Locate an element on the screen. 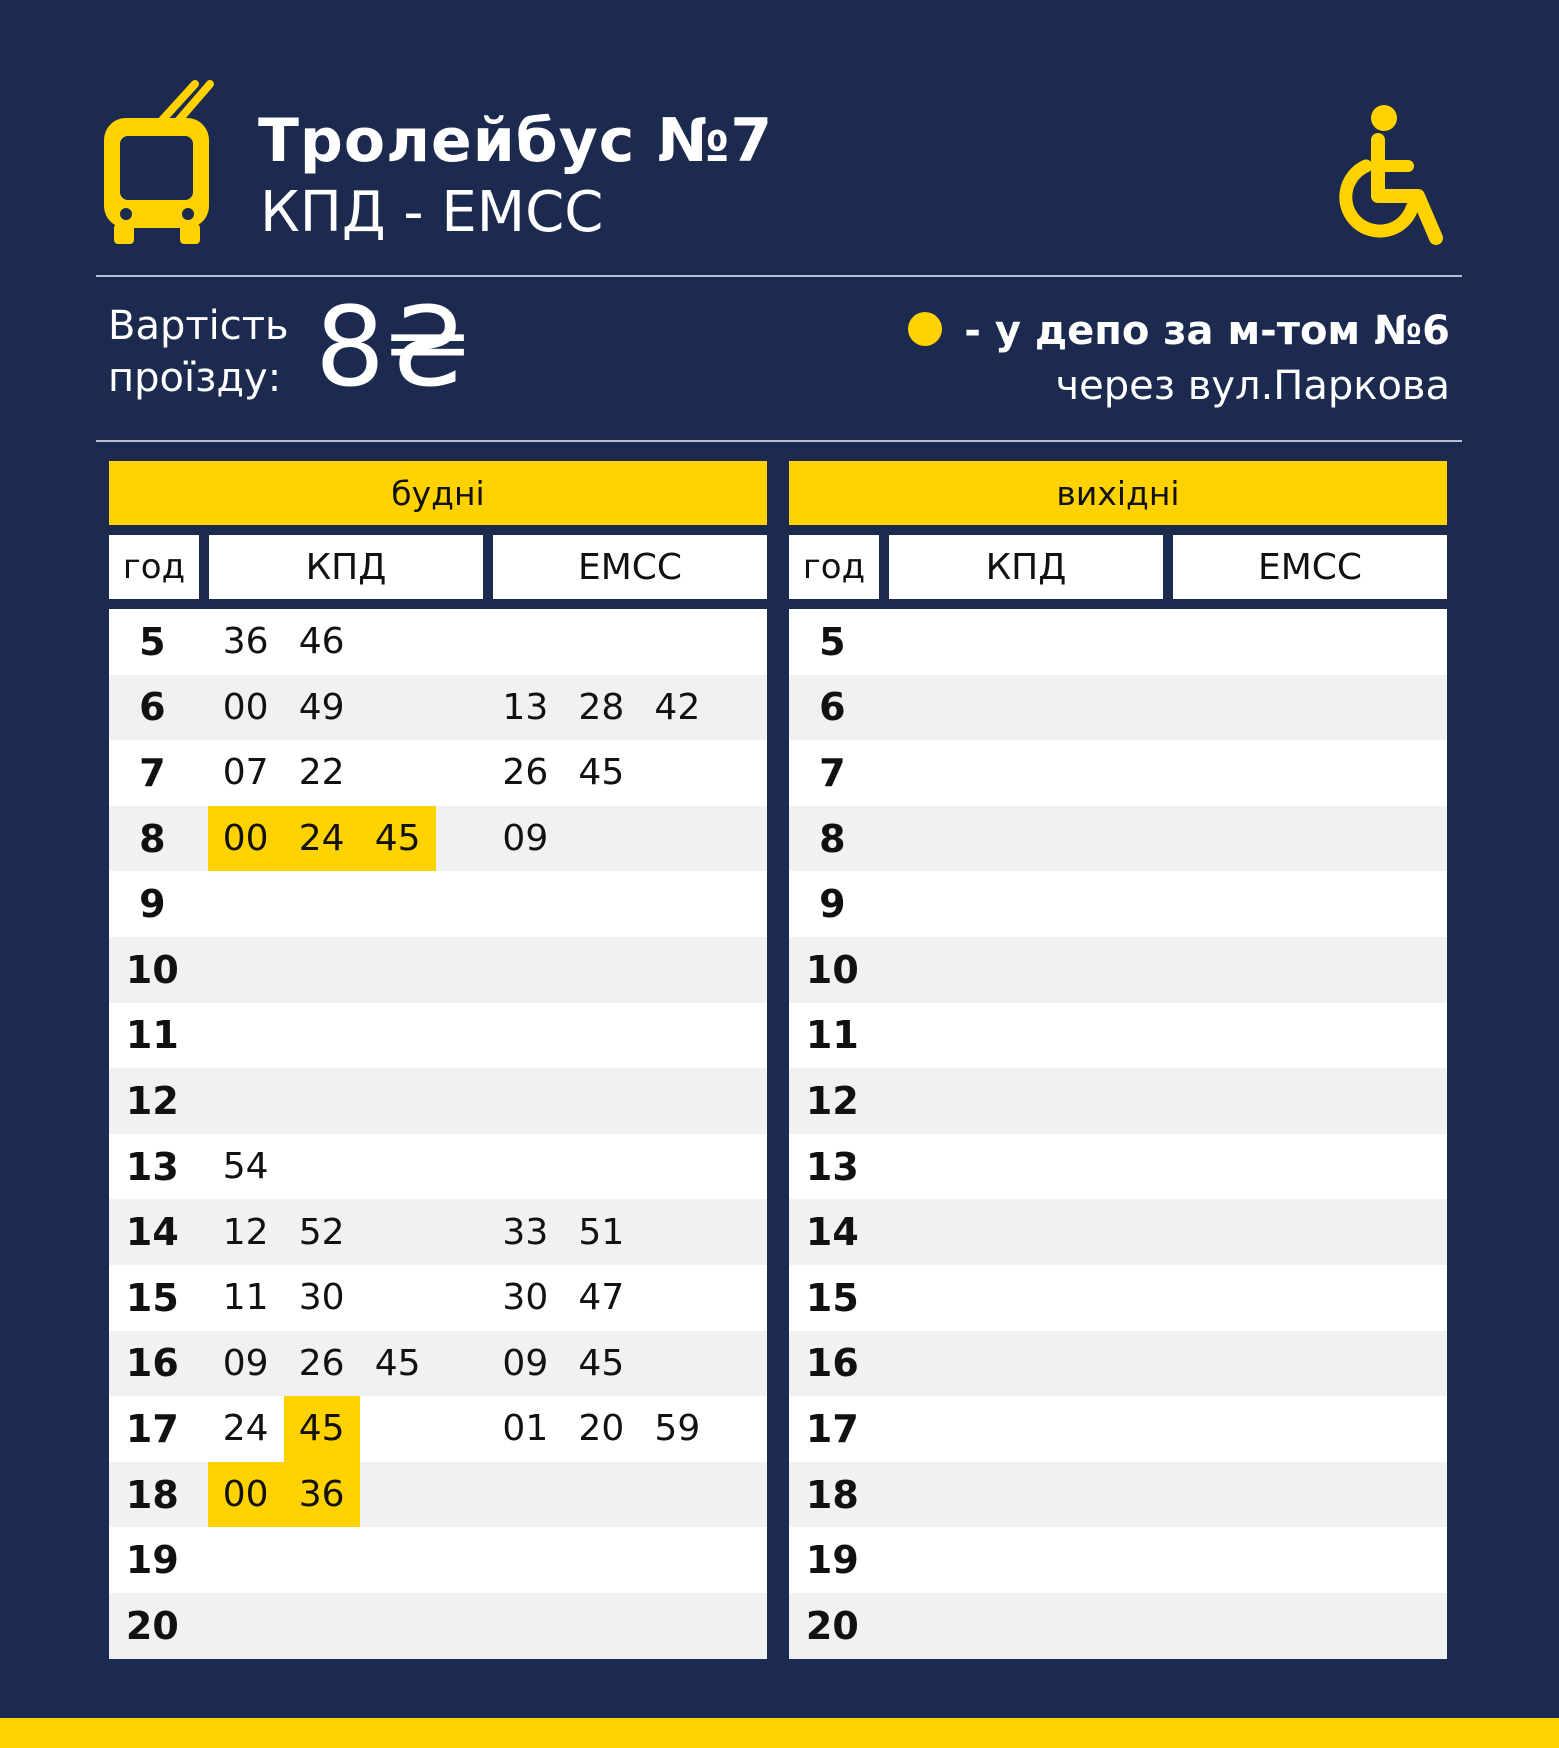  departure-minute: 52 is located at coordinates (321, 1232).